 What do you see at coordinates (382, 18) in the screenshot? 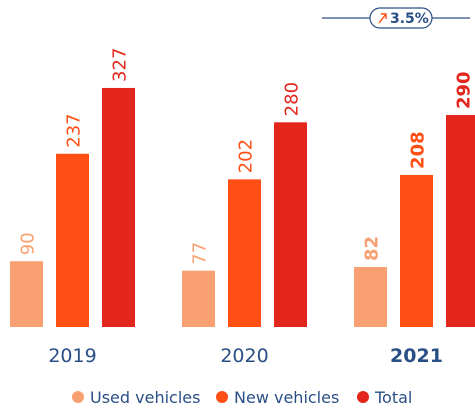
I see `arrow-icon` at bounding box center [382, 18].